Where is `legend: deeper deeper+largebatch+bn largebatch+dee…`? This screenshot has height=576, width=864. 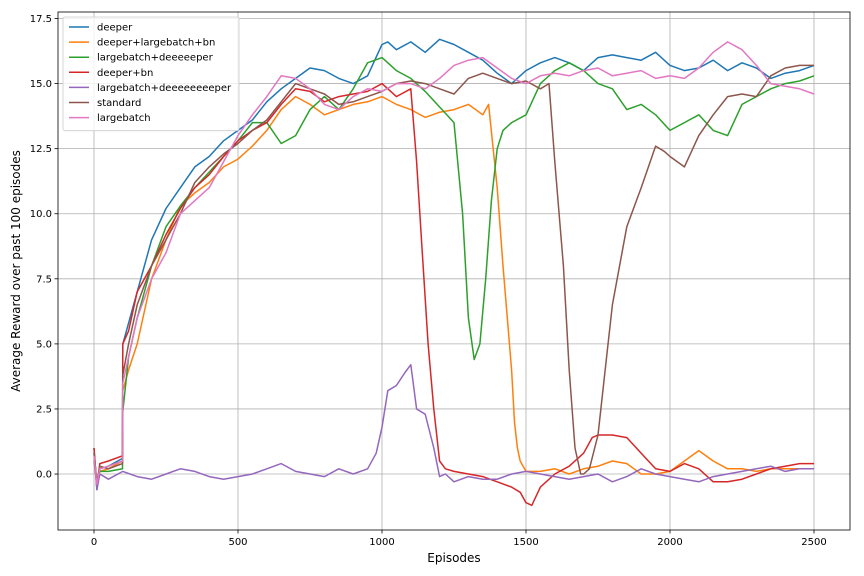 legend: deeper deeper+largebatch+bn largebatch+dee… is located at coordinates (151, 74).